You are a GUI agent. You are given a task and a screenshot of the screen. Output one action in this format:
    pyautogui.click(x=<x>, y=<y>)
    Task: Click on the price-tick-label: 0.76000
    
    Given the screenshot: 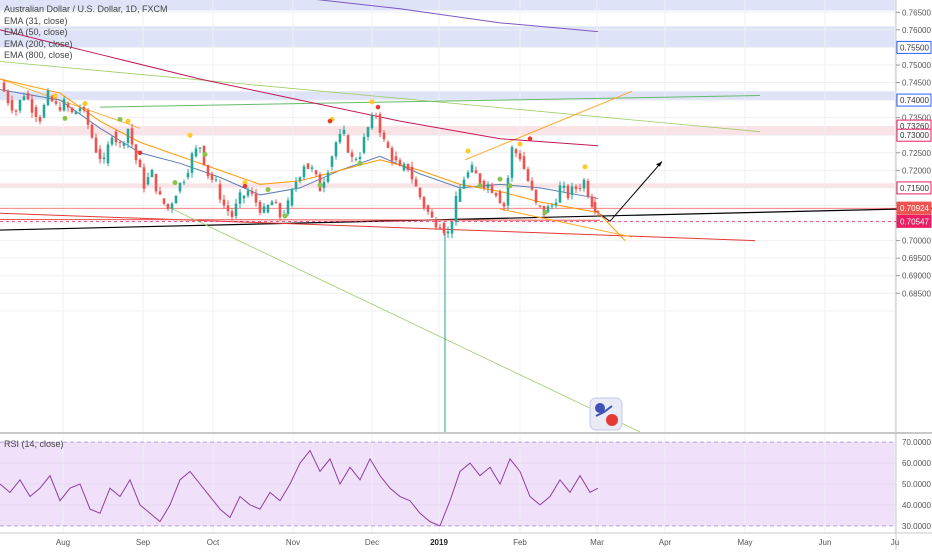 What is the action you would take?
    pyautogui.click(x=916, y=30)
    